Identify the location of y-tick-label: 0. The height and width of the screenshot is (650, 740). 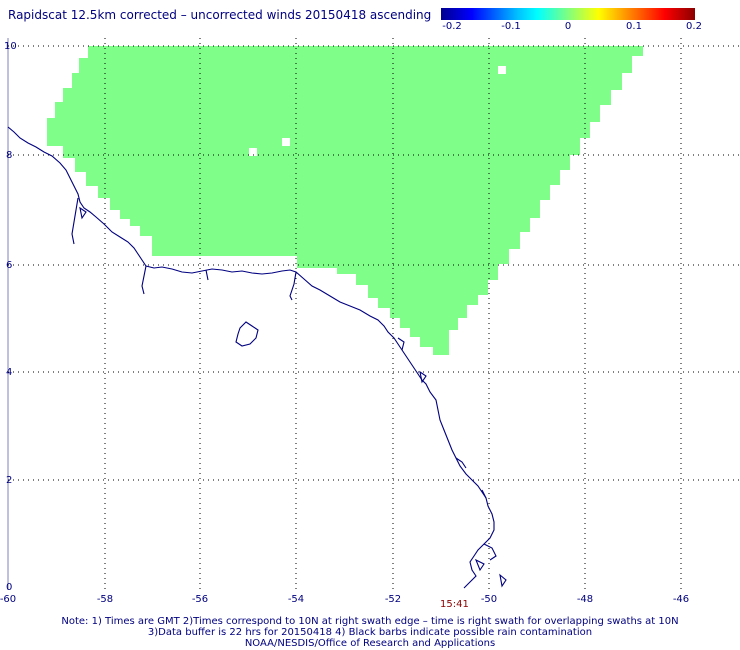
(9, 587).